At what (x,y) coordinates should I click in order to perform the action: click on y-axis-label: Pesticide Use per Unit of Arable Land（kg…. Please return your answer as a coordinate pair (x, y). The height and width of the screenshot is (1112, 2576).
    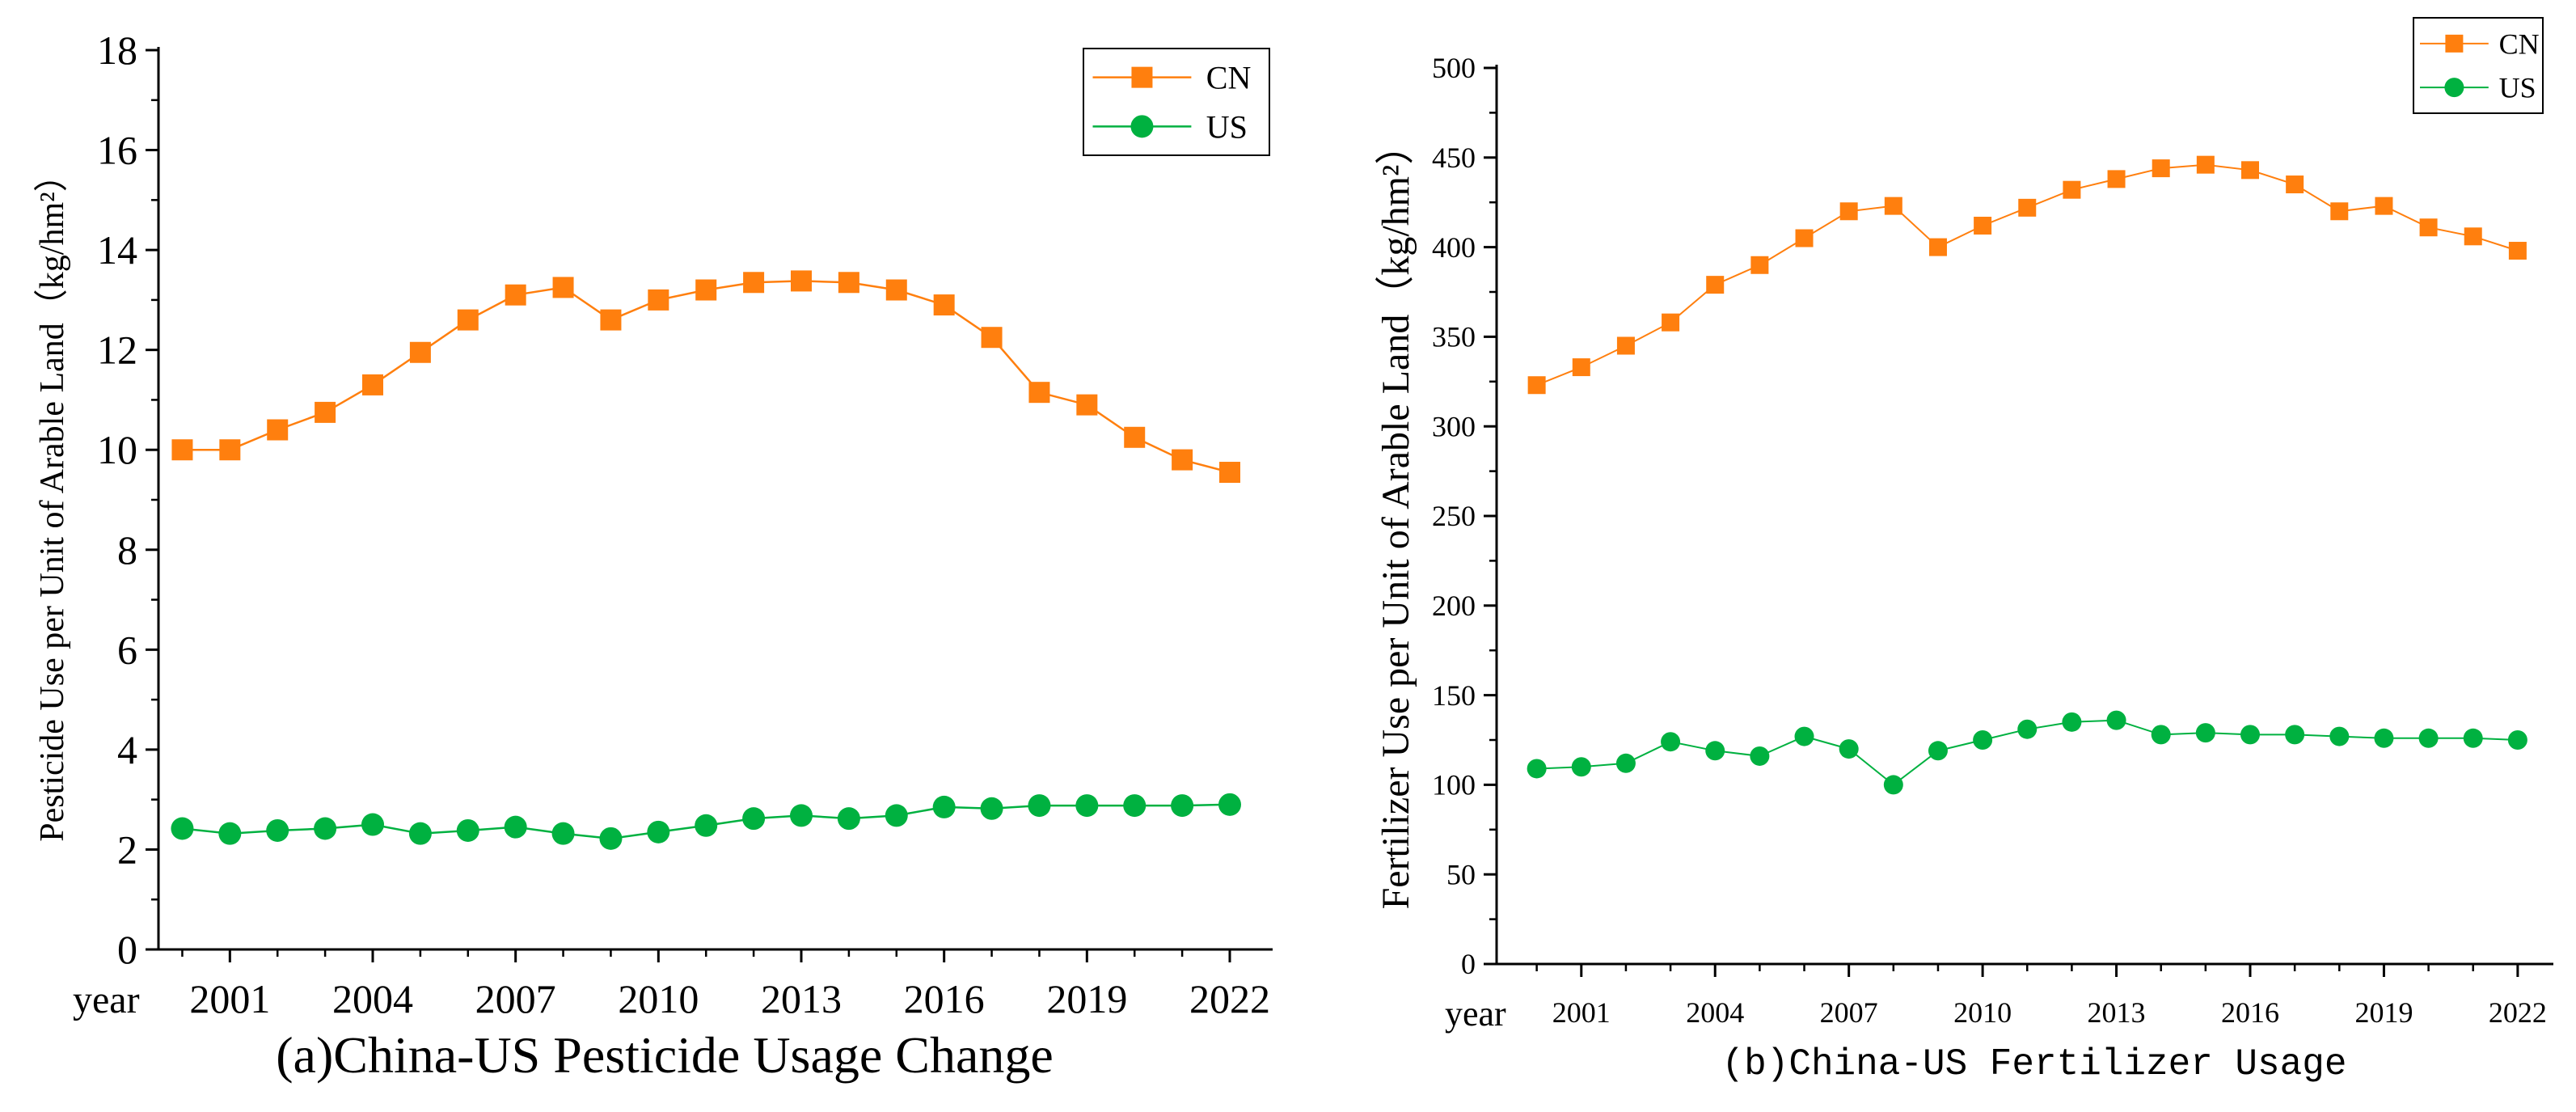
    Looking at the image, I should click on (52, 499).